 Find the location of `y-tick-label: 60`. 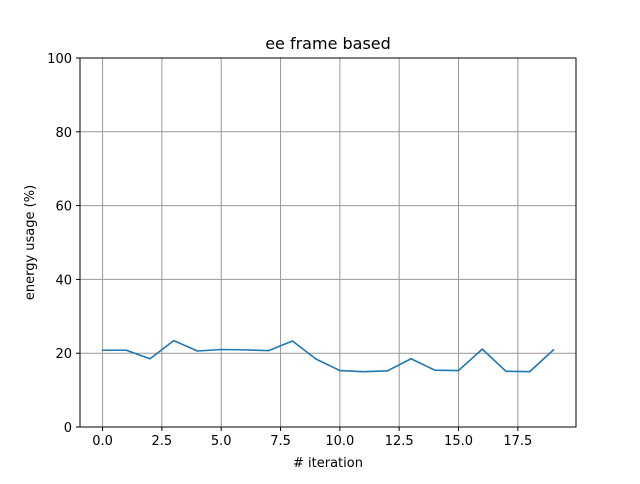

y-tick-label: 60 is located at coordinates (63, 207).